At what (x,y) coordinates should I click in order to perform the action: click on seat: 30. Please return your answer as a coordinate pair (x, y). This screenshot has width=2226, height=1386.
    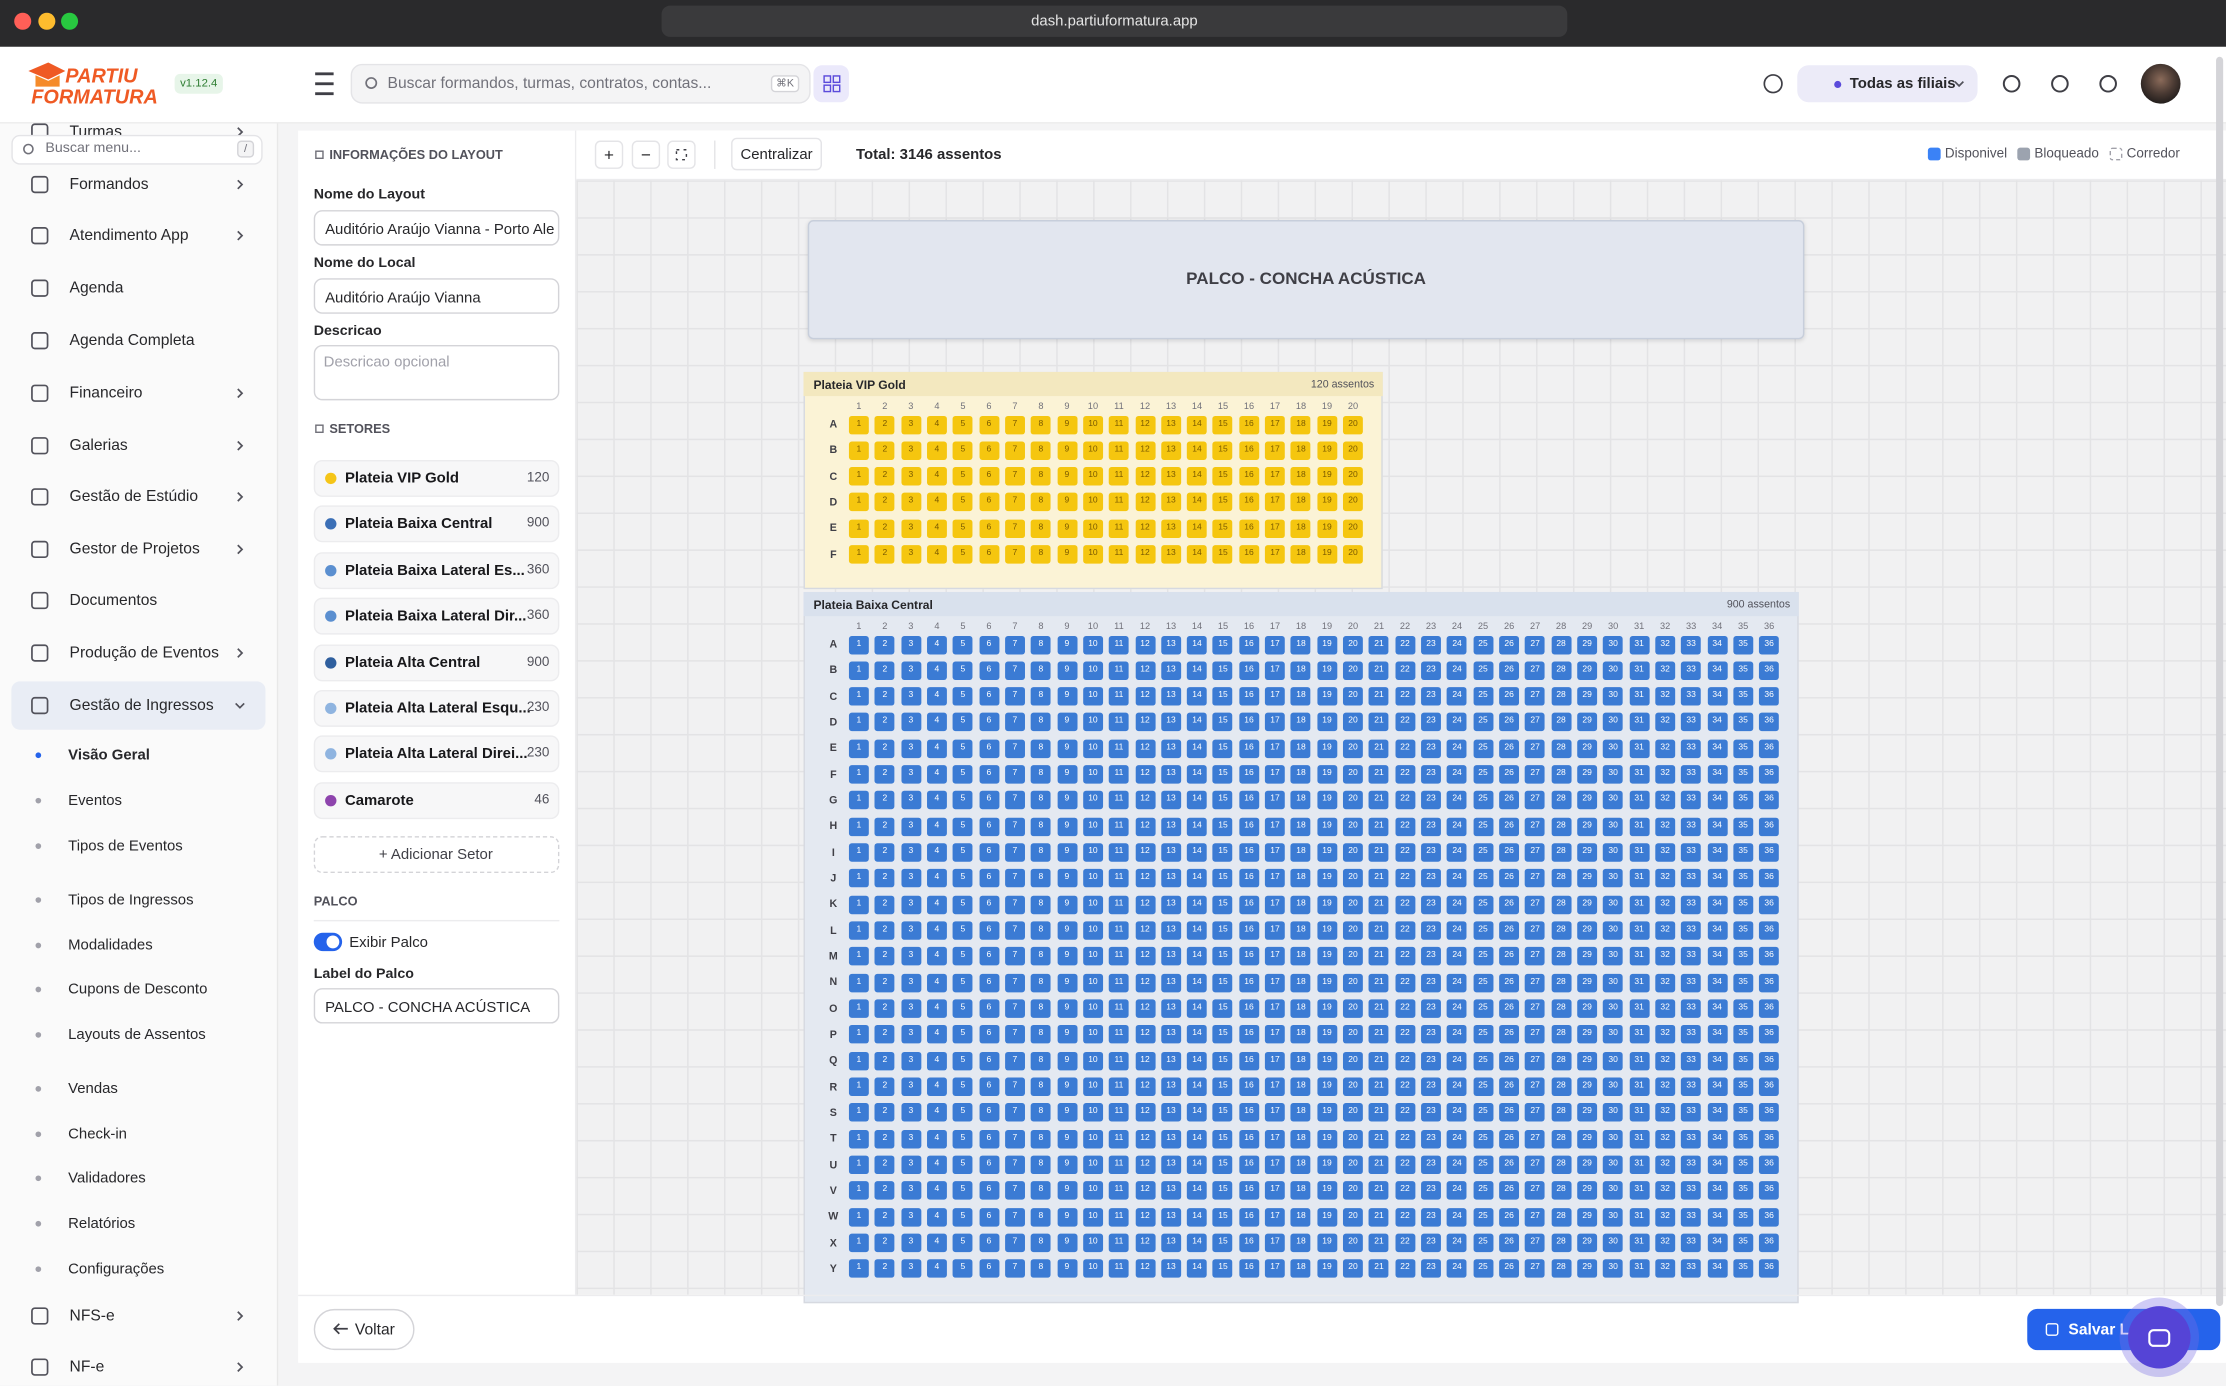
    Looking at the image, I should click on (1613, 800).